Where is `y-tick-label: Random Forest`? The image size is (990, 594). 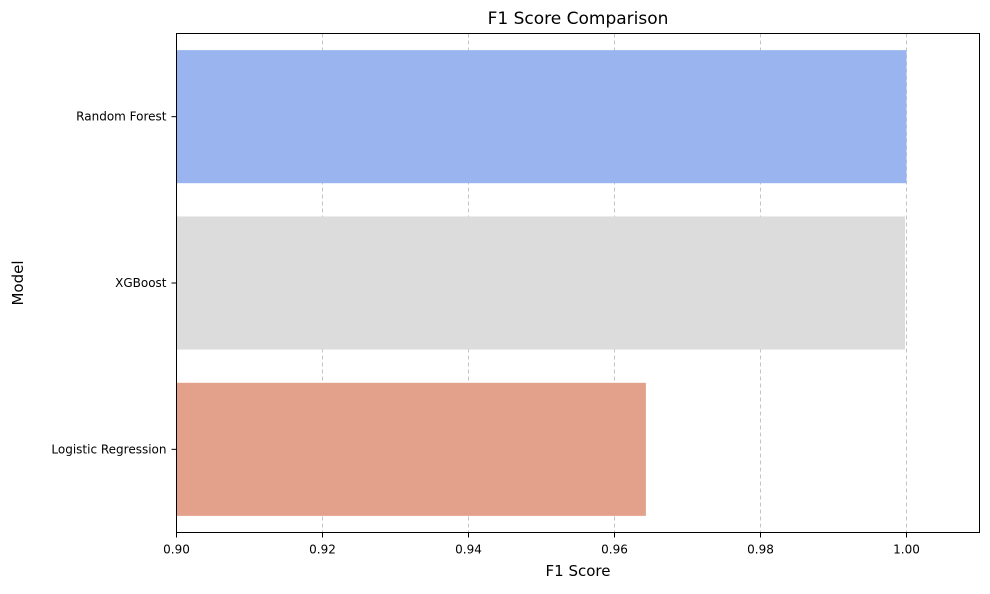
y-tick-label: Random Forest is located at coordinates (121, 117).